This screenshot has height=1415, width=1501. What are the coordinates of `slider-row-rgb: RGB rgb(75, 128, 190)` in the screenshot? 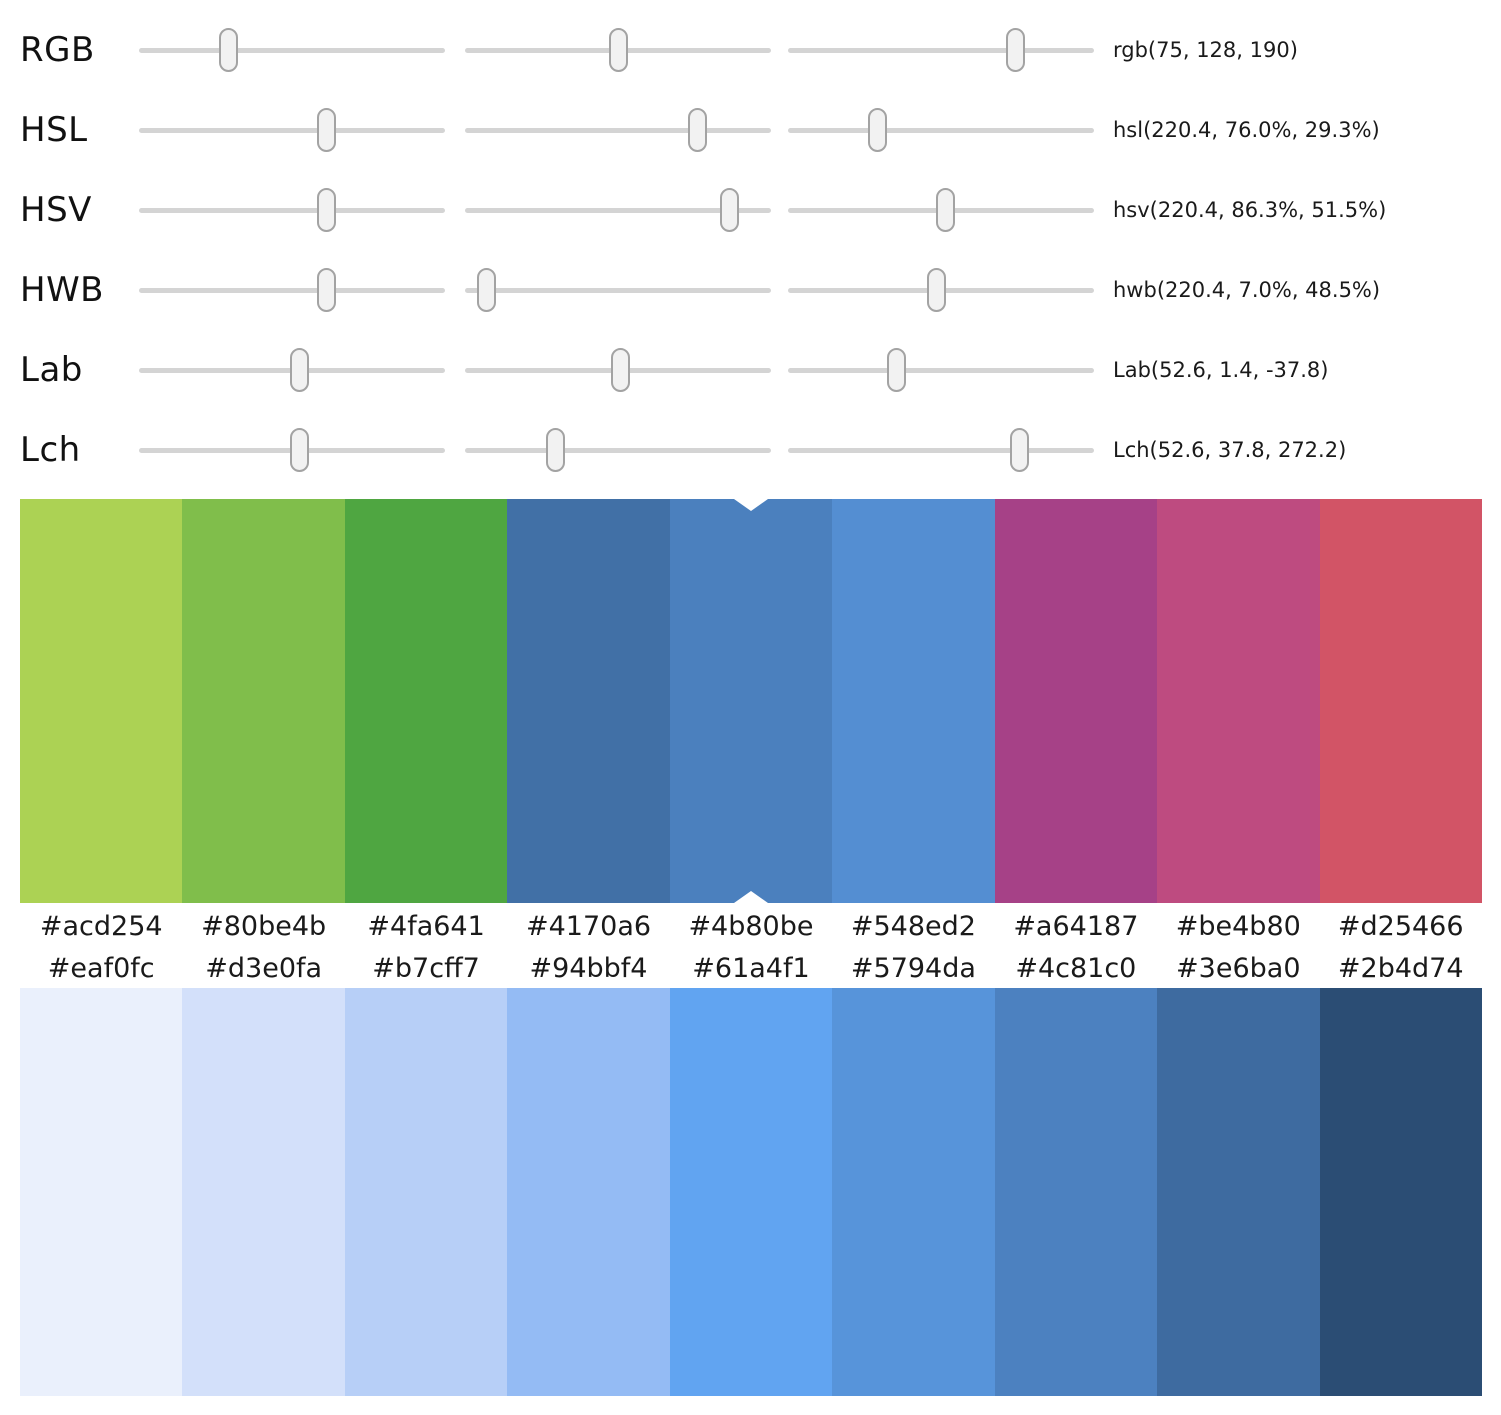 It's located at (750, 50).